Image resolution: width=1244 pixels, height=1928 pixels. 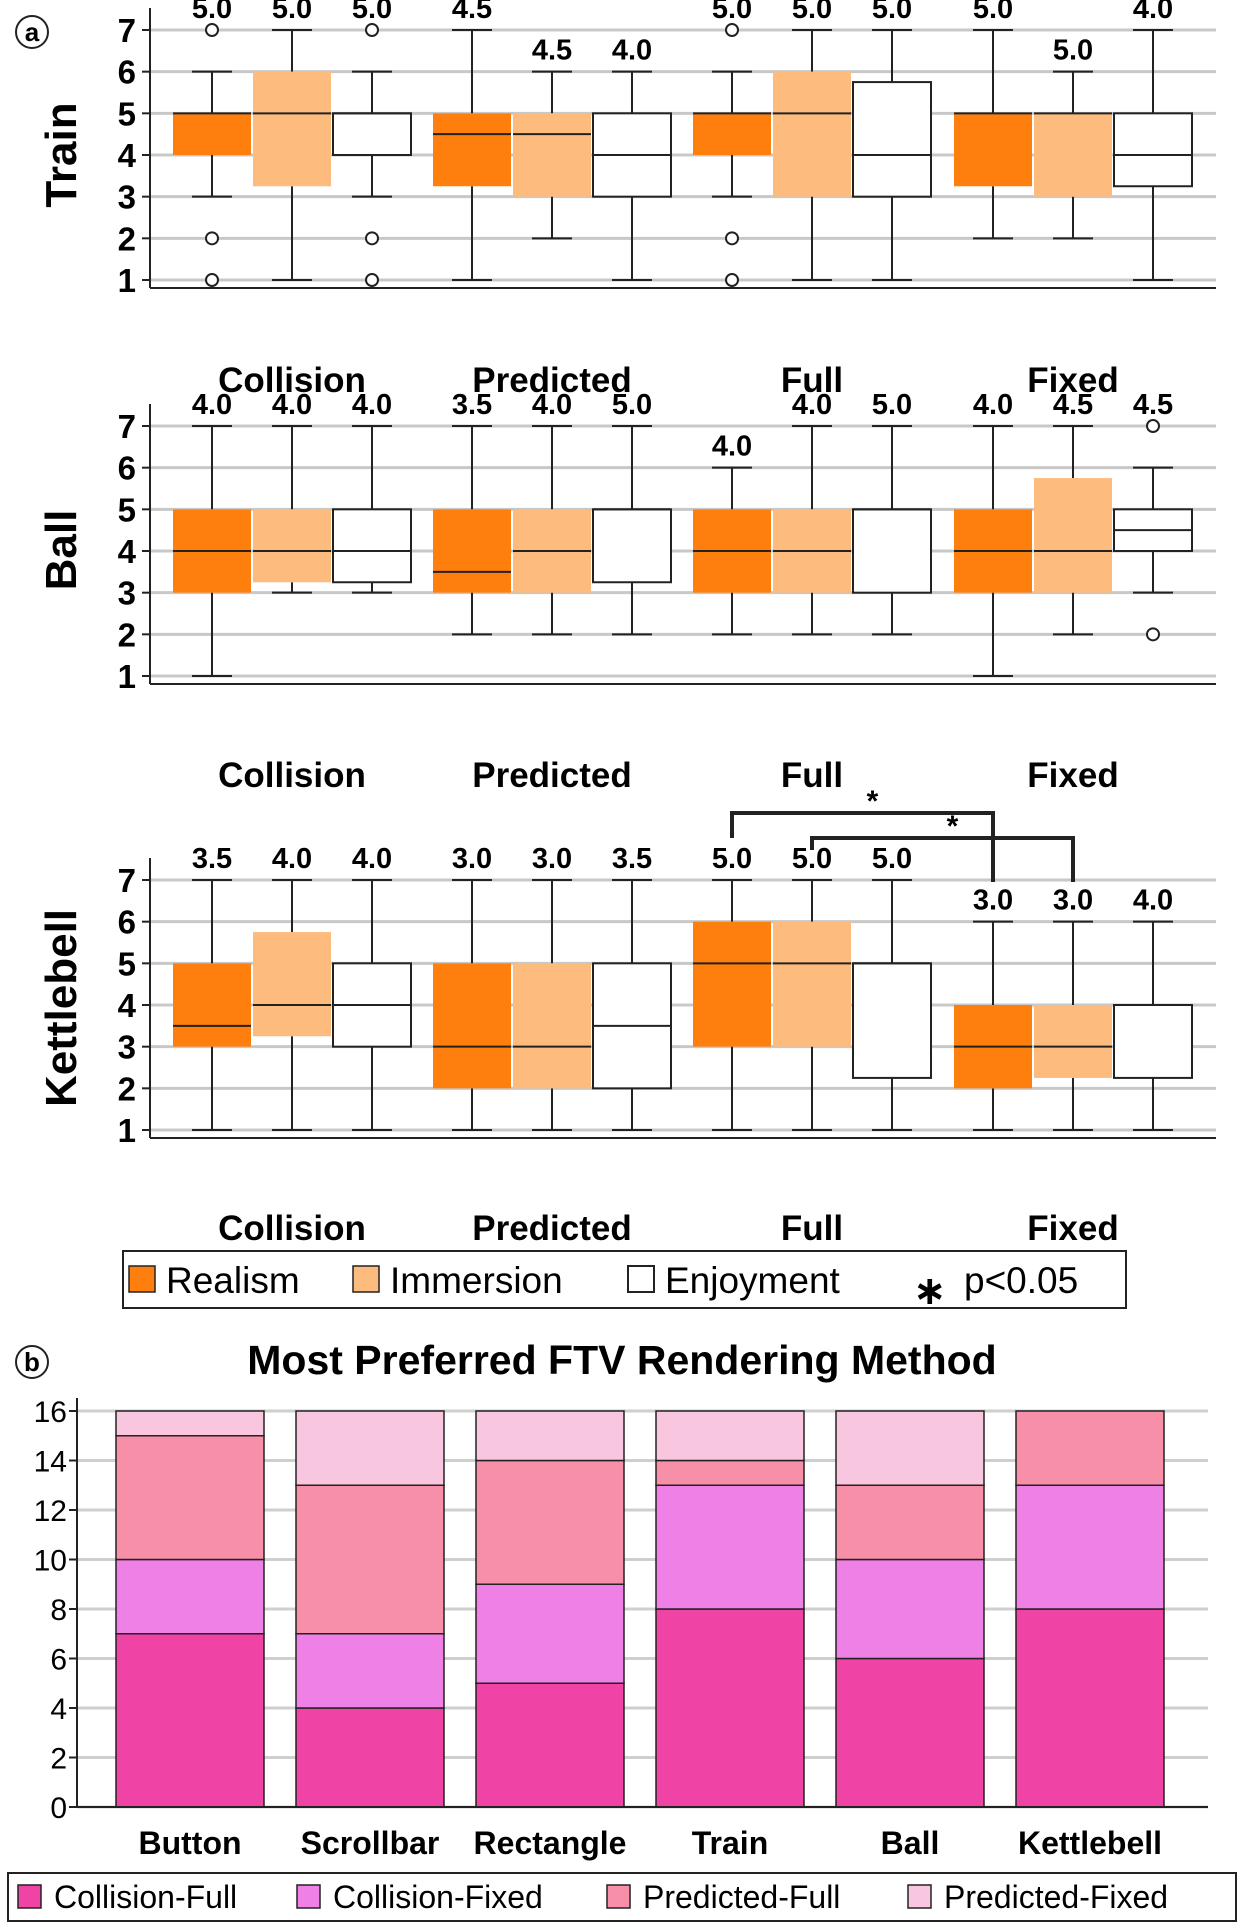 I want to click on bar-y-tick-label-14: 14, so click(x=50, y=1462).